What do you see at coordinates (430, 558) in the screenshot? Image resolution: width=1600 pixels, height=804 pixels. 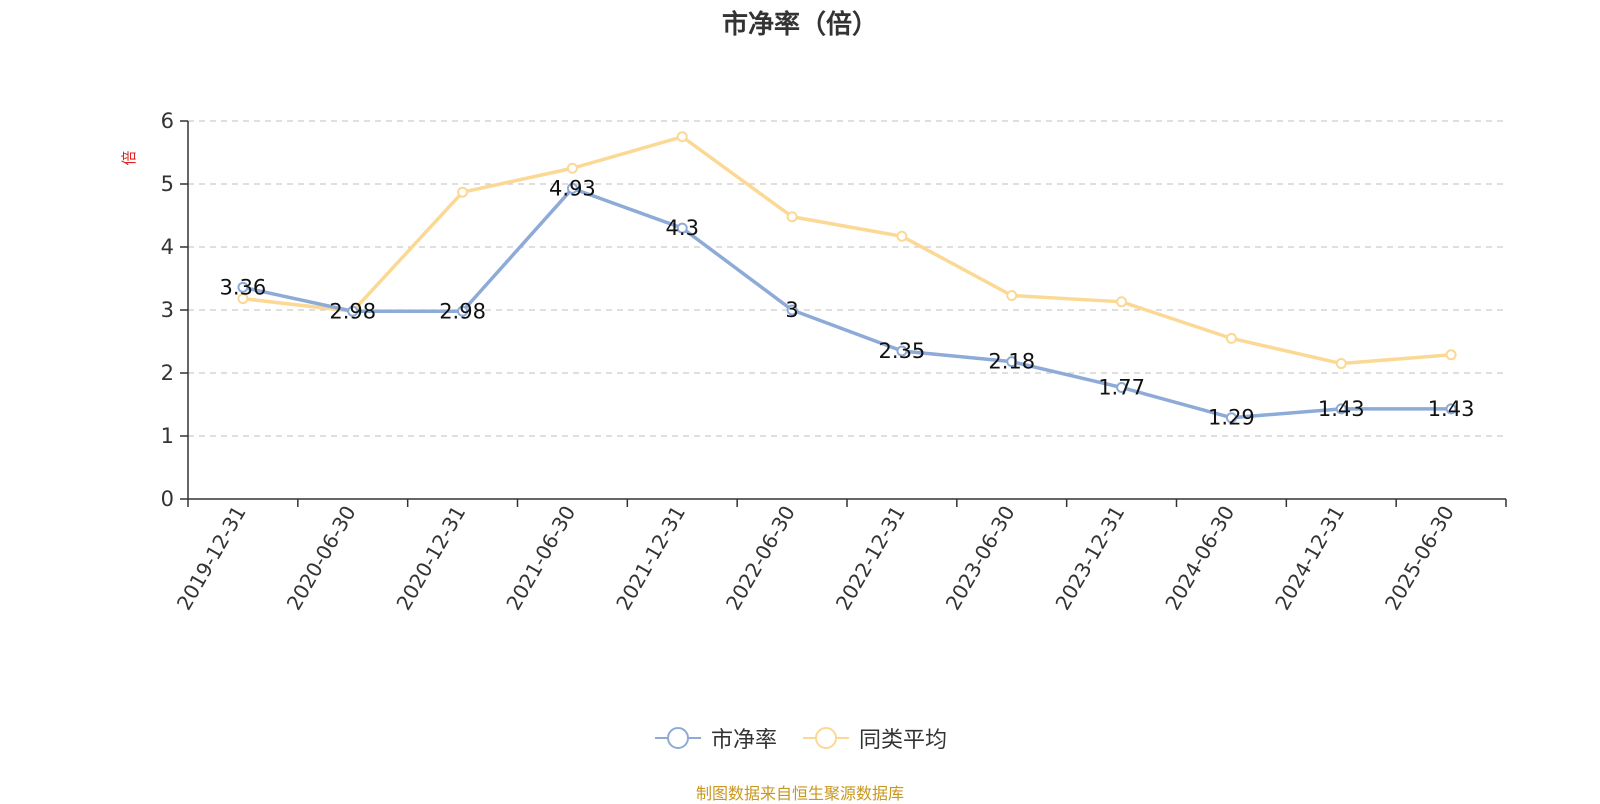 I see `x-tick-label: 2020-12-31` at bounding box center [430, 558].